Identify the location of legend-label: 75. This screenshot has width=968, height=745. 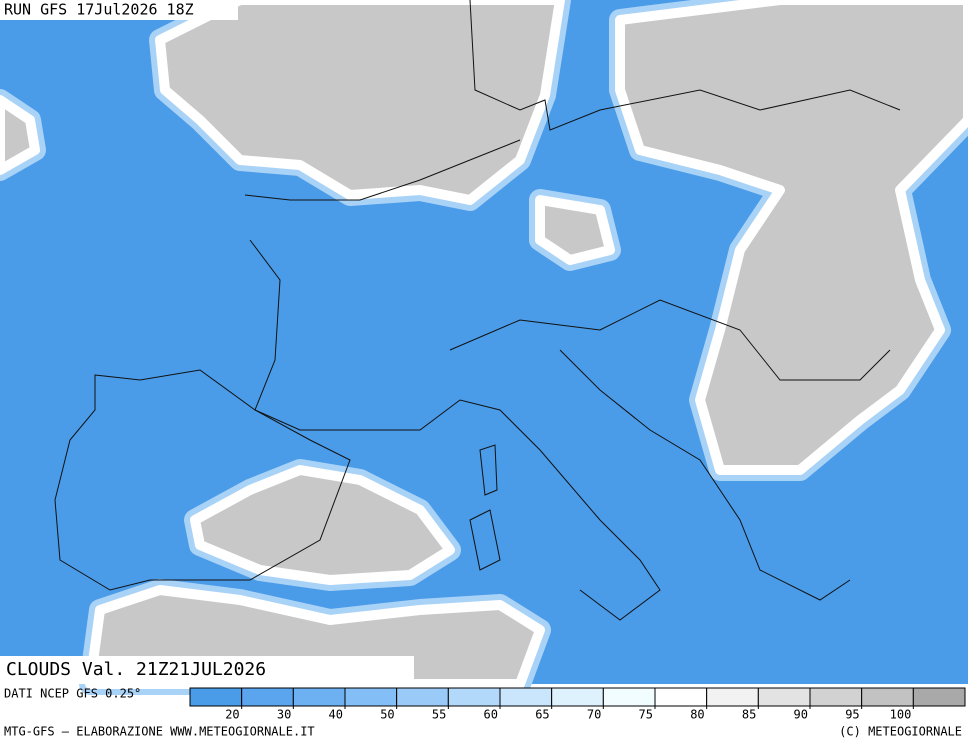
(646, 715).